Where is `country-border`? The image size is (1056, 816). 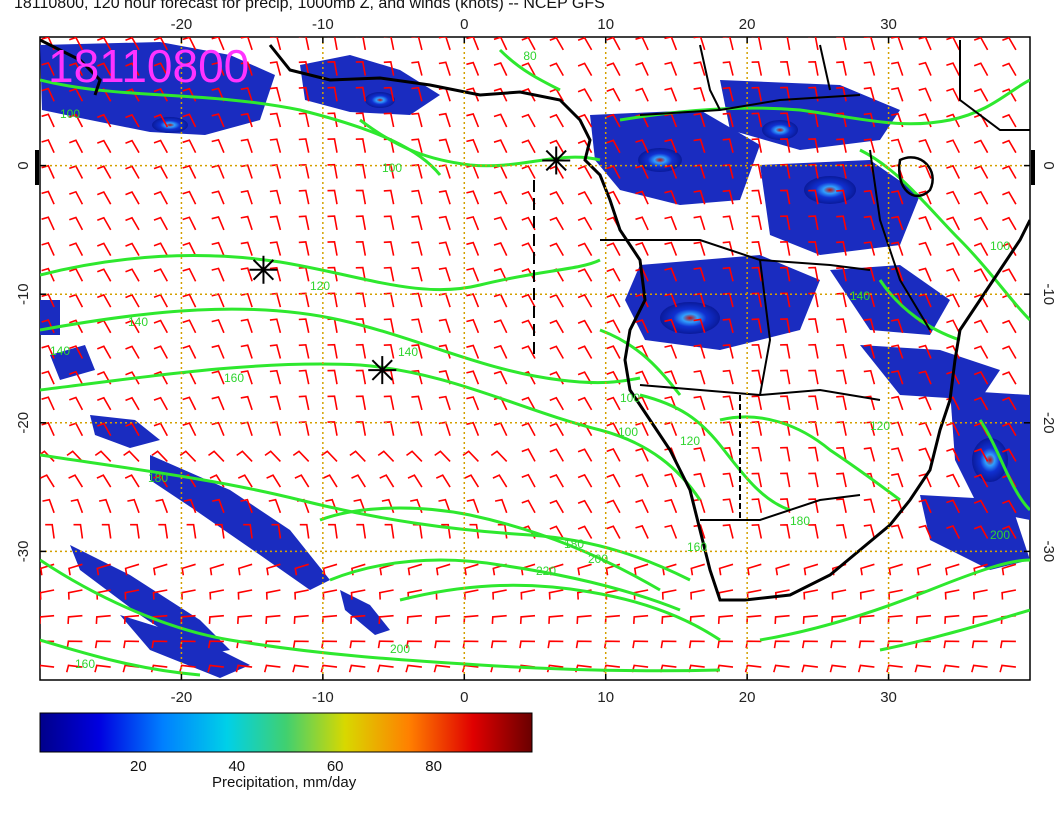 country-border is located at coordinates (765, 327).